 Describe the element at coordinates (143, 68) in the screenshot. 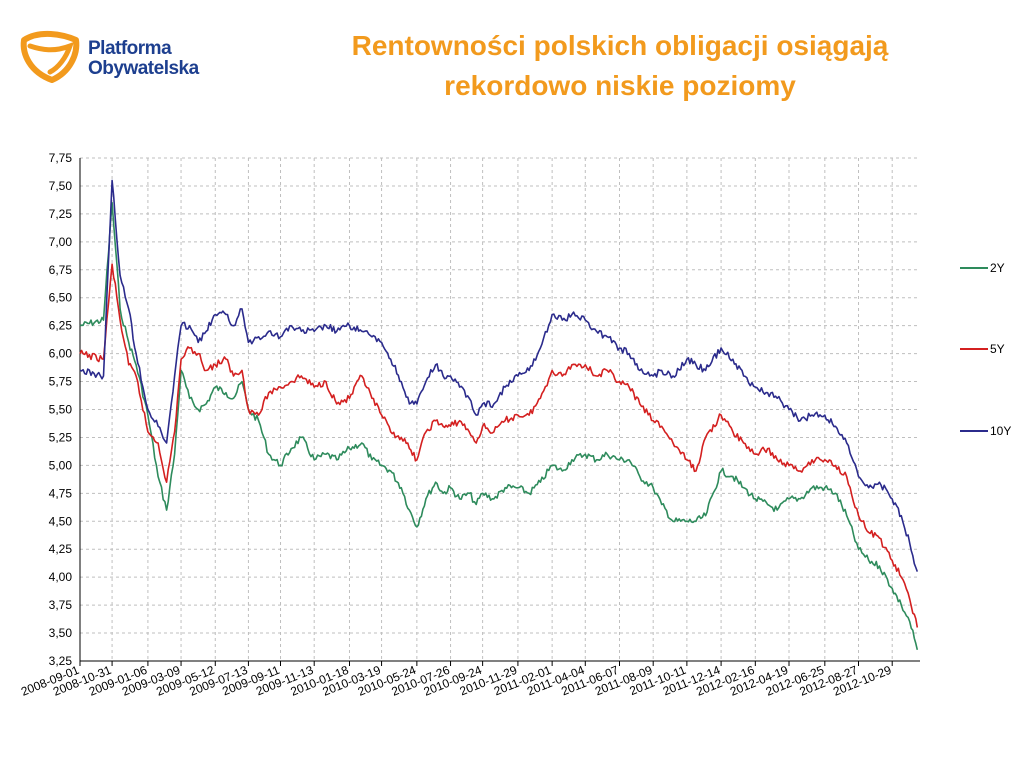

I see `logo-line2: Obywatelska` at that location.